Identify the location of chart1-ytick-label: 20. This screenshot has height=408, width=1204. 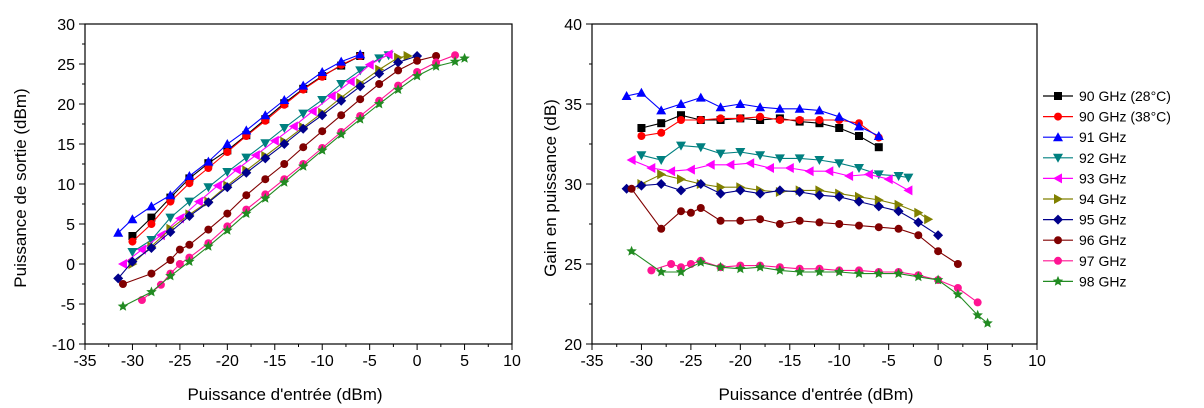
(573, 345).